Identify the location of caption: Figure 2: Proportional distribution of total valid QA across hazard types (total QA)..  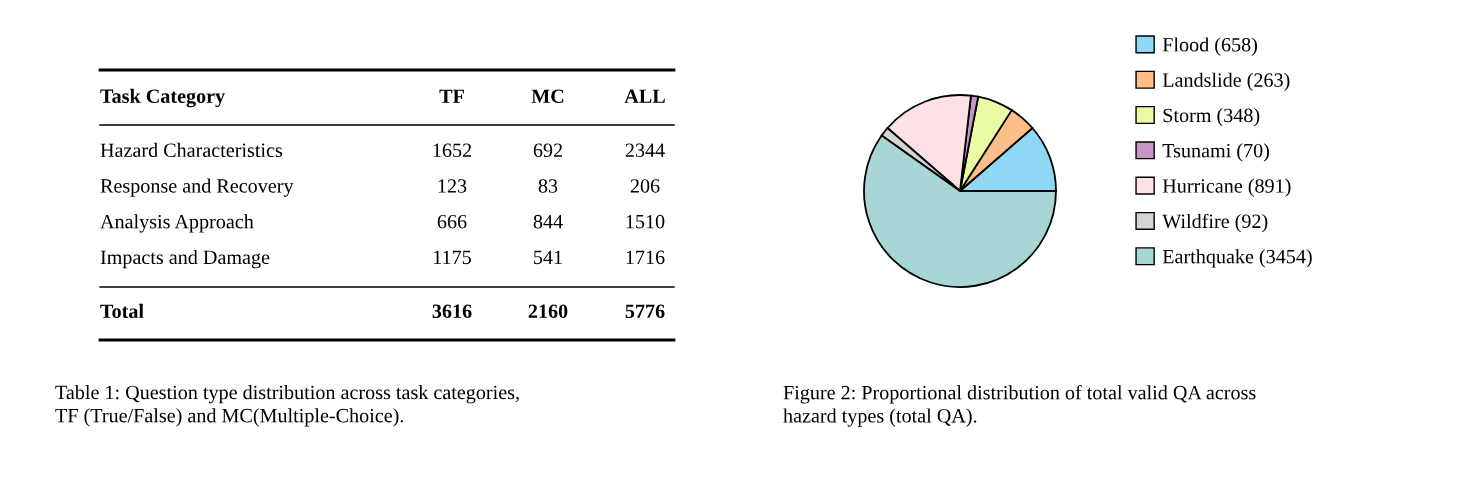
(1019, 406).